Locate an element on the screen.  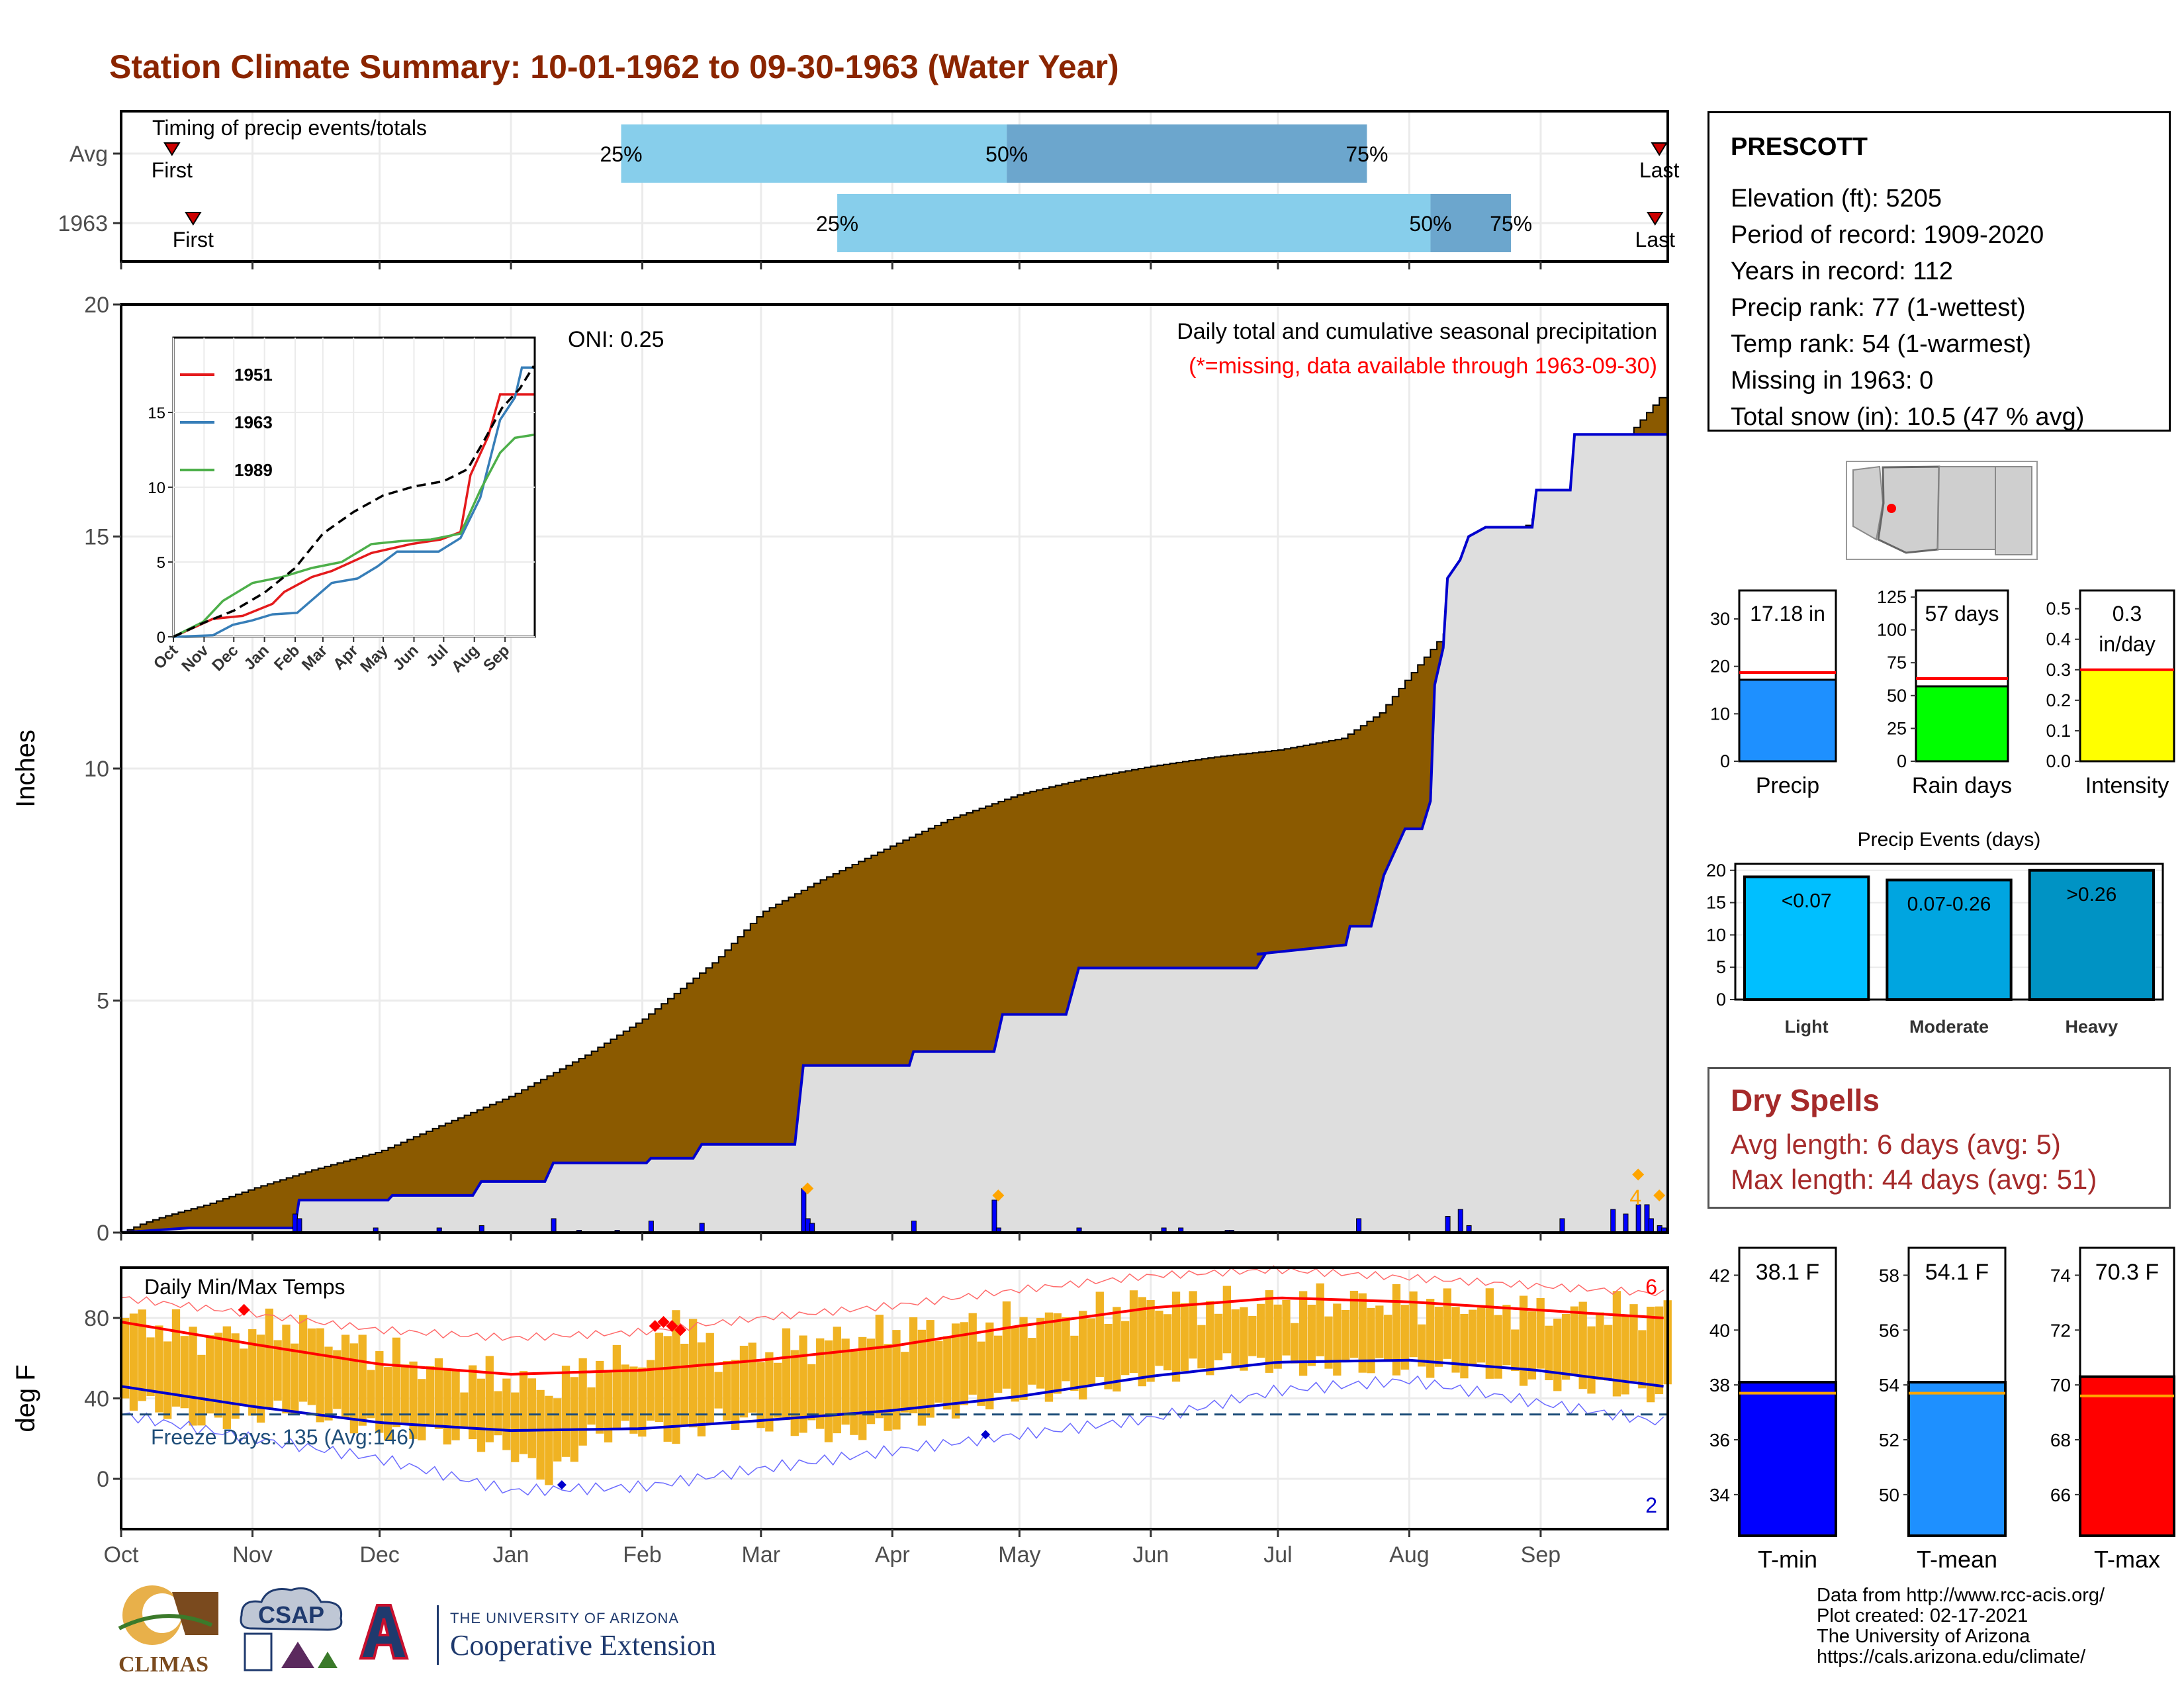
temps-xtick-label: Jan is located at coordinates (511, 1555).